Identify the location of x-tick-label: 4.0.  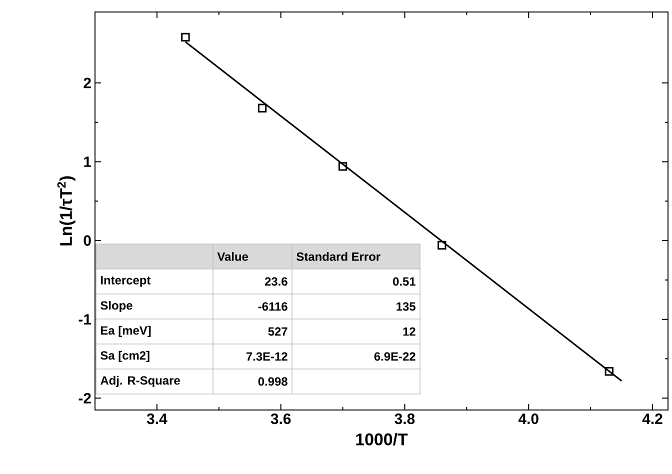
(528, 419).